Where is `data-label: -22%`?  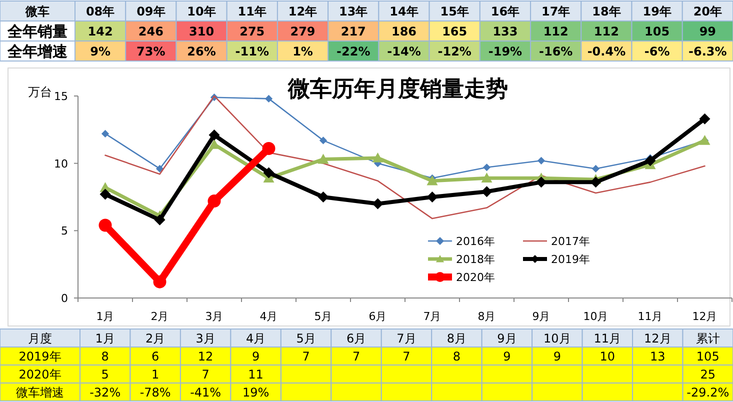 data-label: -22% is located at coordinates (353, 51).